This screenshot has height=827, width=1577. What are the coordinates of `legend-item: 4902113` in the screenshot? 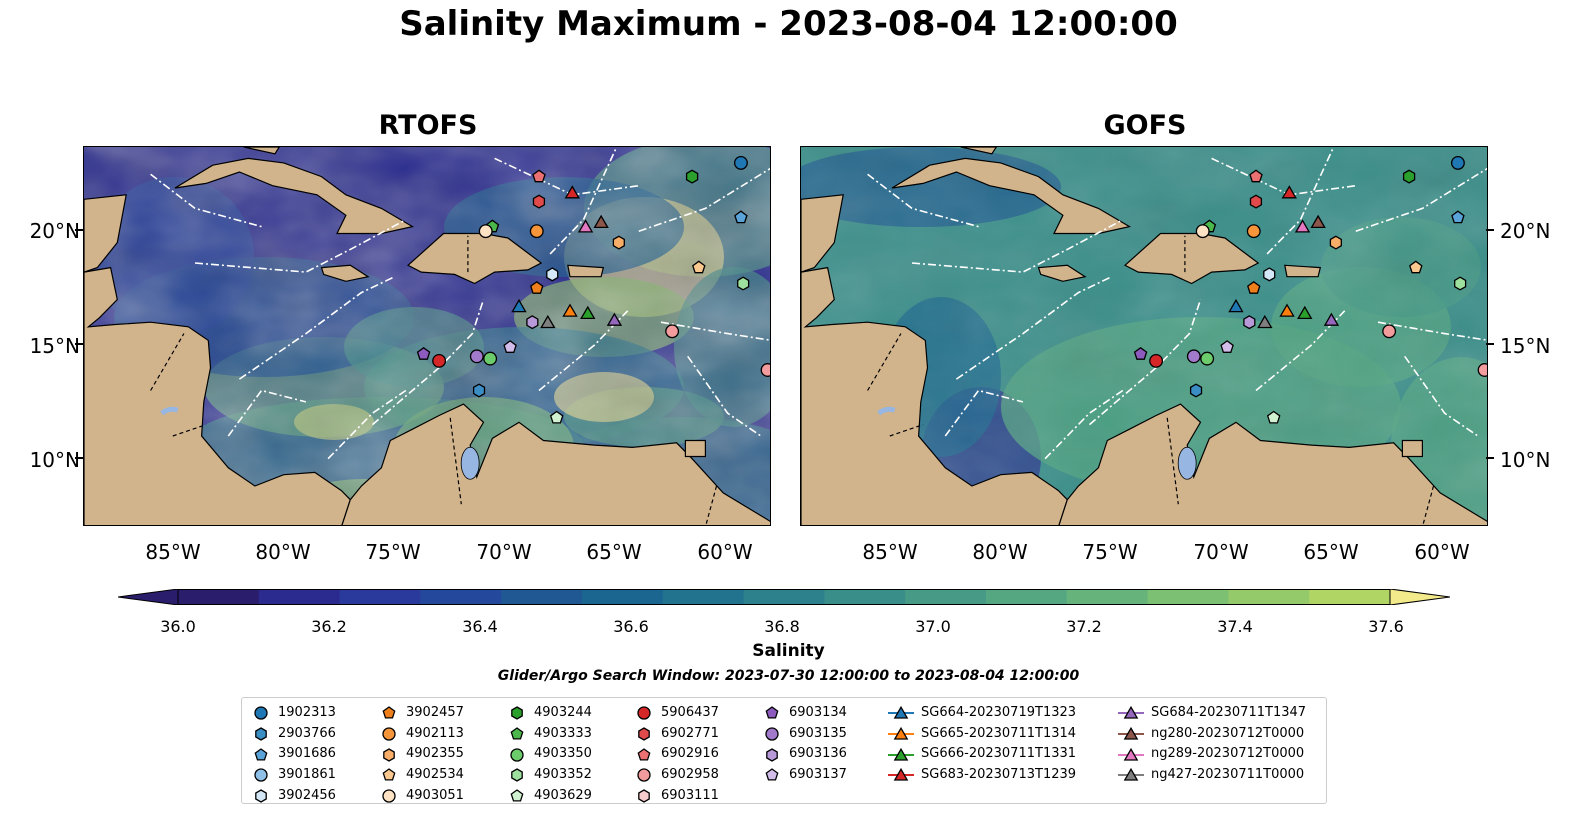 It's located at (421, 733).